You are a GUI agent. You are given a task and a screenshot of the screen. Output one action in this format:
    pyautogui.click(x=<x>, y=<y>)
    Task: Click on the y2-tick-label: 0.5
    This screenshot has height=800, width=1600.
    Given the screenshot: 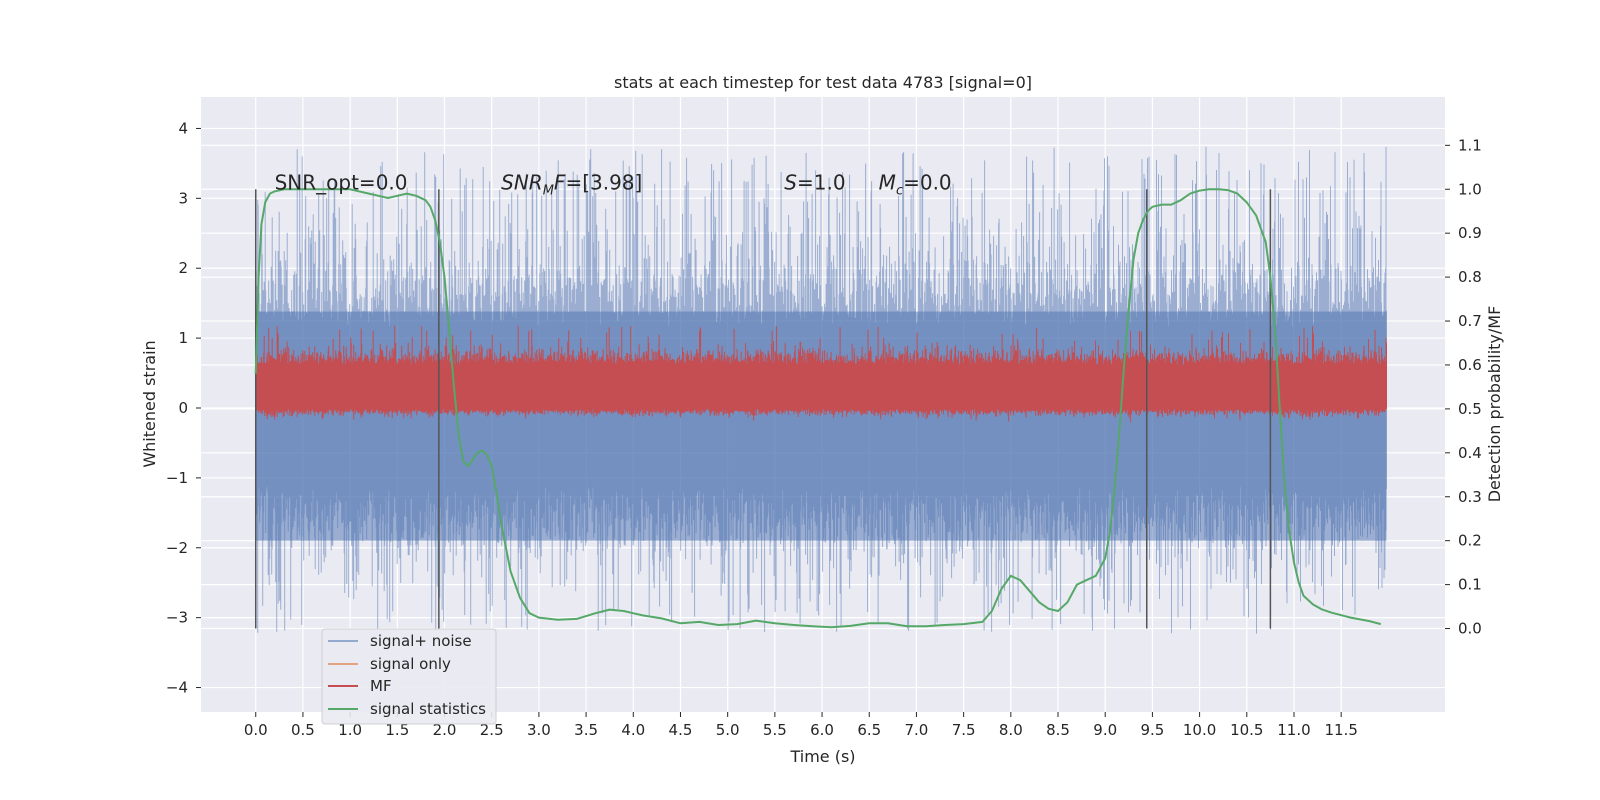 What is the action you would take?
    pyautogui.click(x=1470, y=409)
    